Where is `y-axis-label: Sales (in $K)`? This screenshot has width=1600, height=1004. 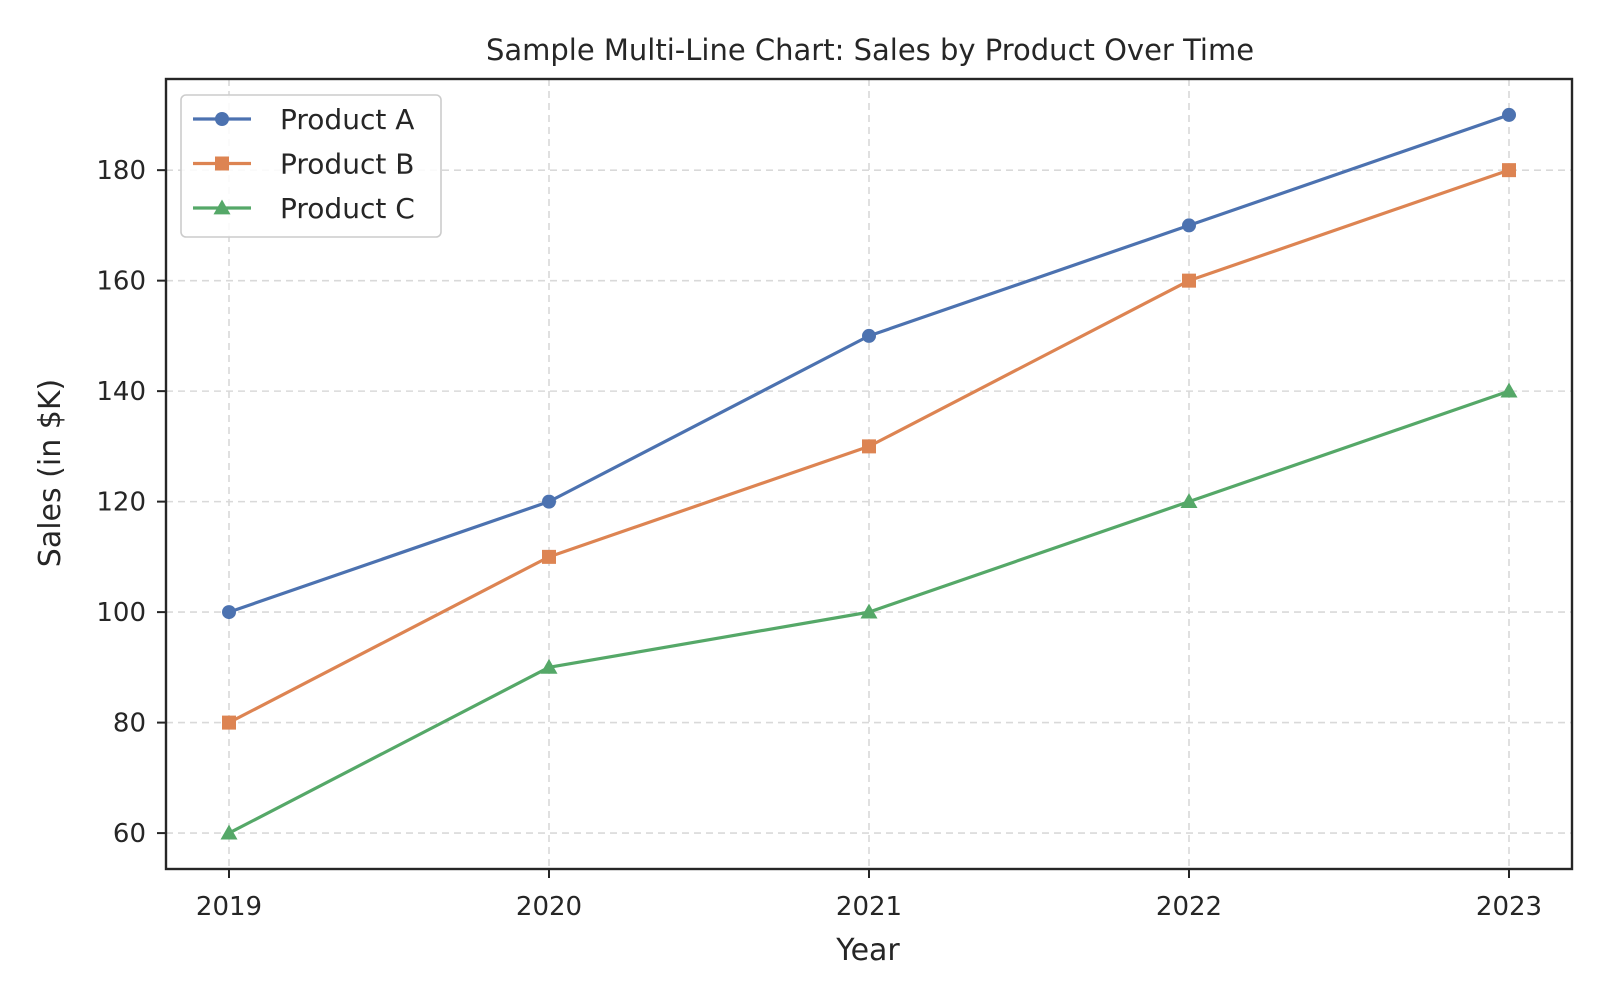
y-axis-label: Sales (in $K) is located at coordinates (50, 473).